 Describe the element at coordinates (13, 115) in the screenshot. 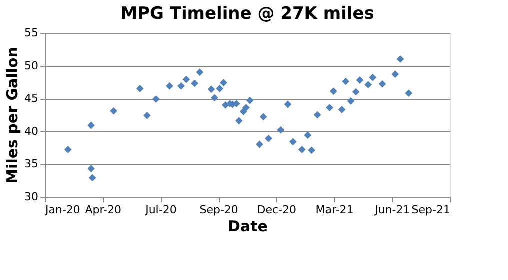

I see `y-axis-title: Miles per Gallon` at that location.